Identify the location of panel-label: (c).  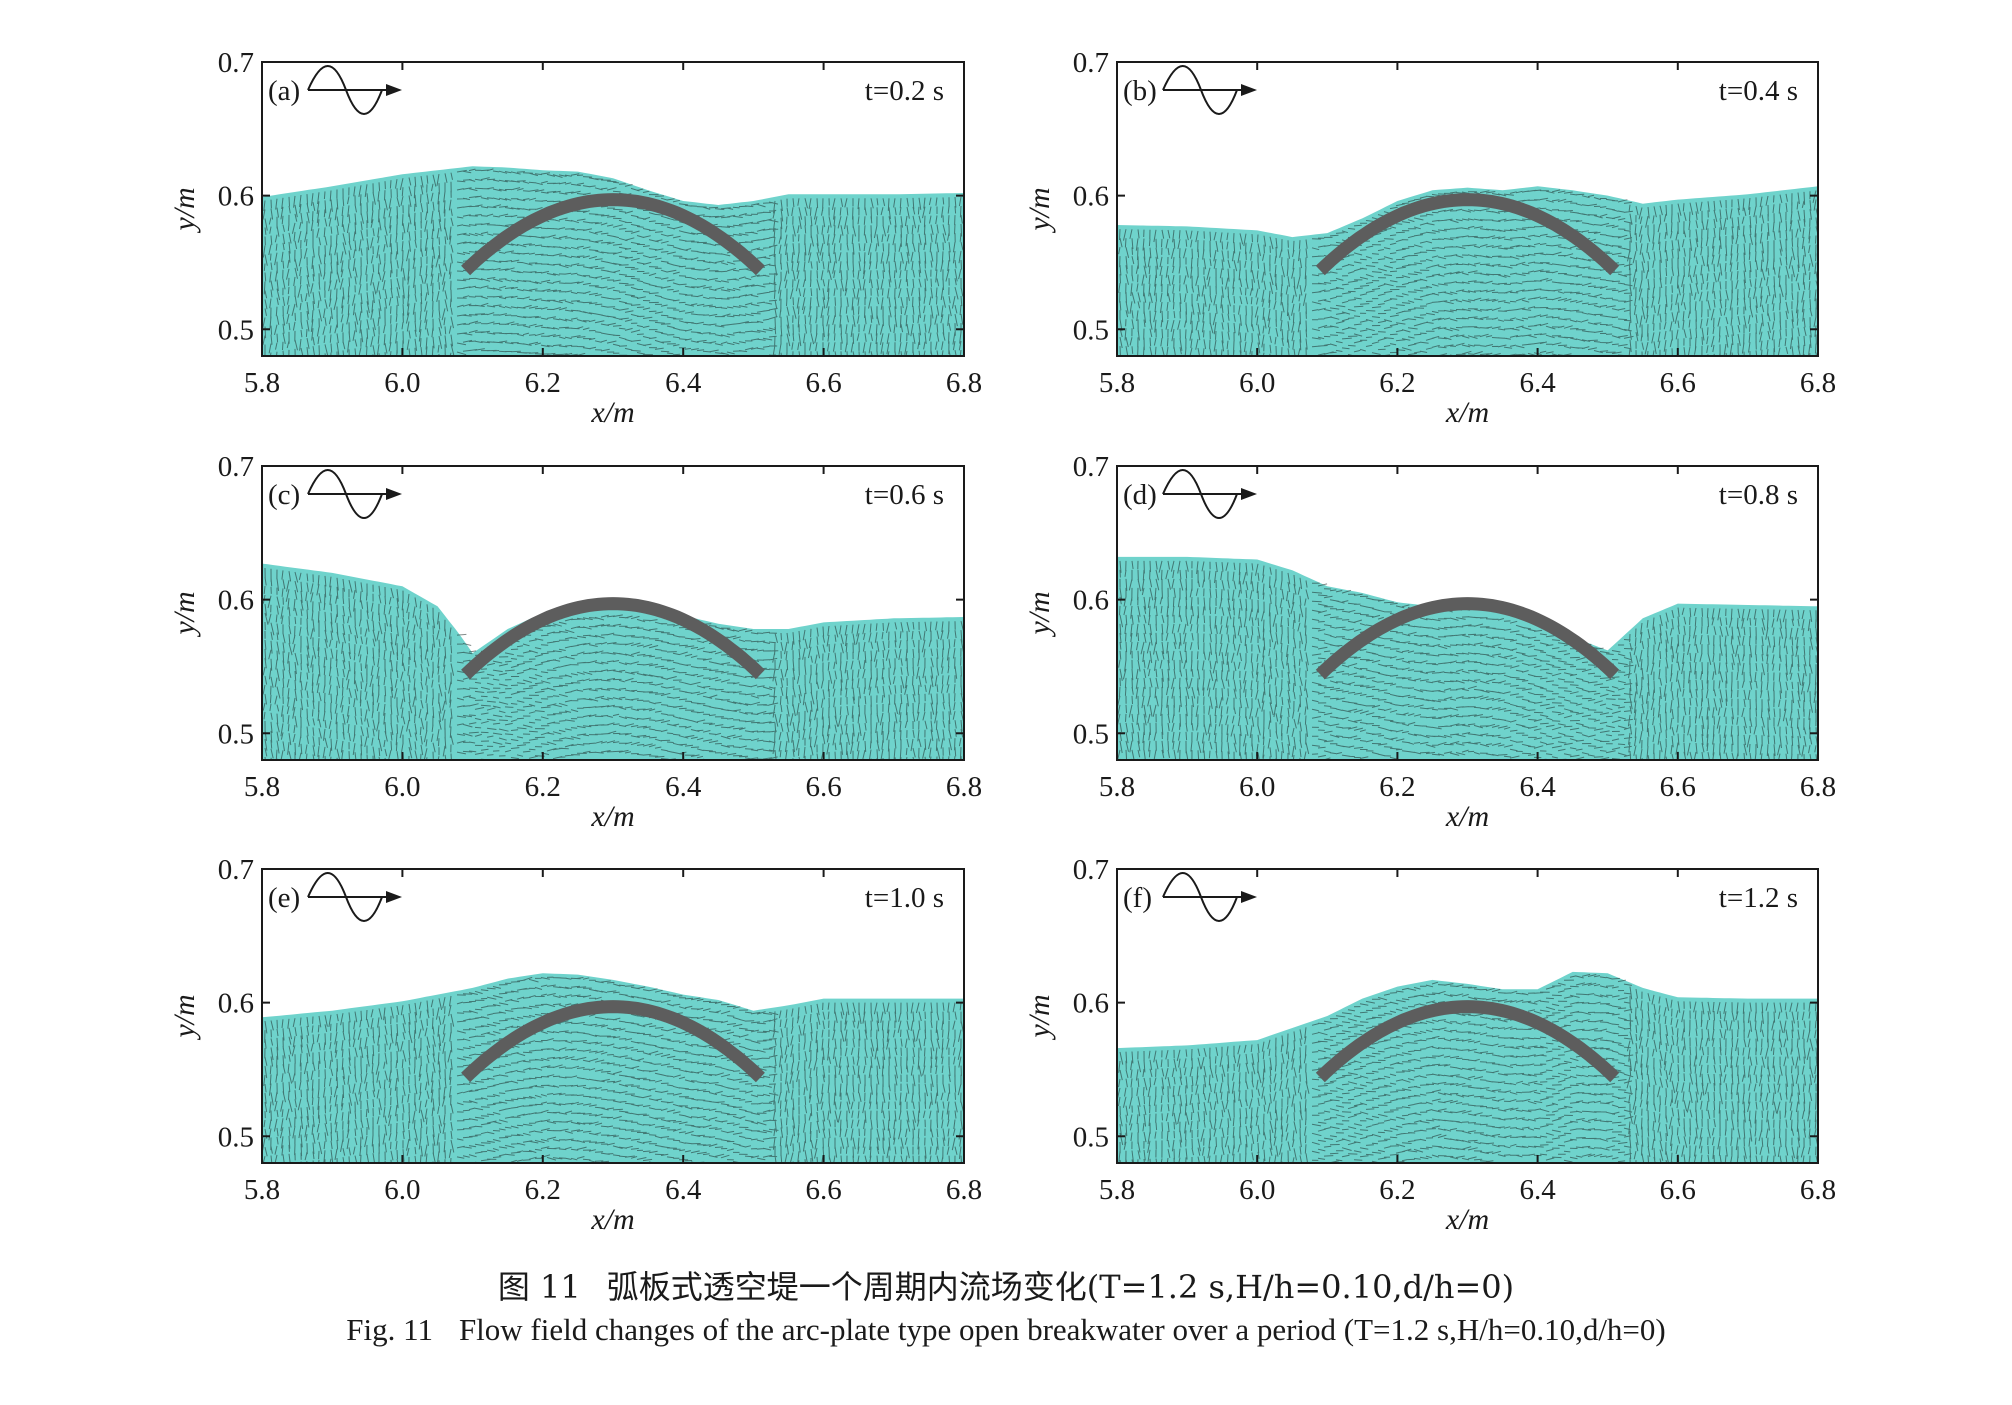
(284, 495).